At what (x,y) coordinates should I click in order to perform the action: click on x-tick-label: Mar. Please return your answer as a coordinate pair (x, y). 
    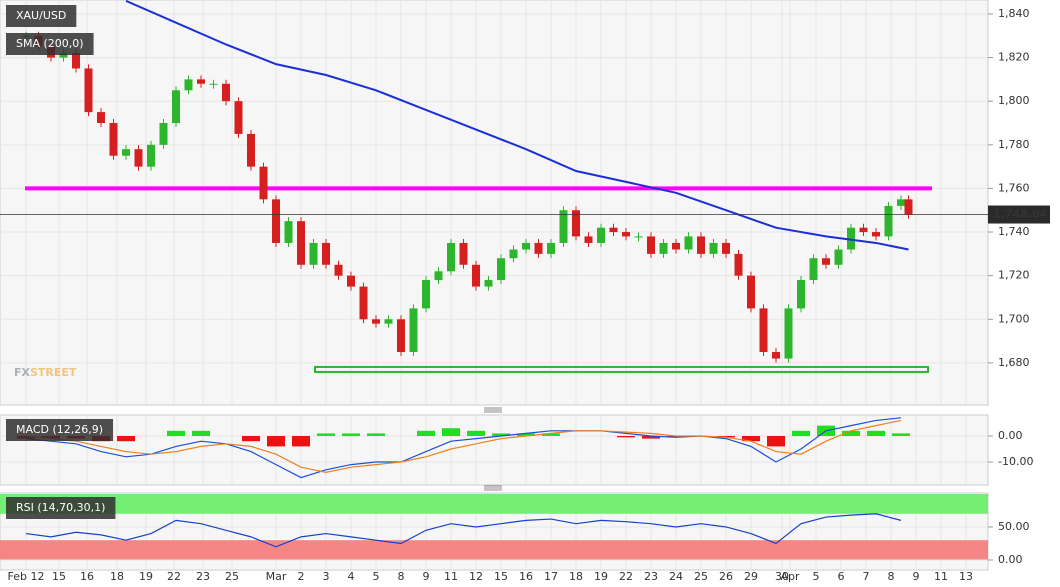
    Looking at the image, I should click on (276, 576).